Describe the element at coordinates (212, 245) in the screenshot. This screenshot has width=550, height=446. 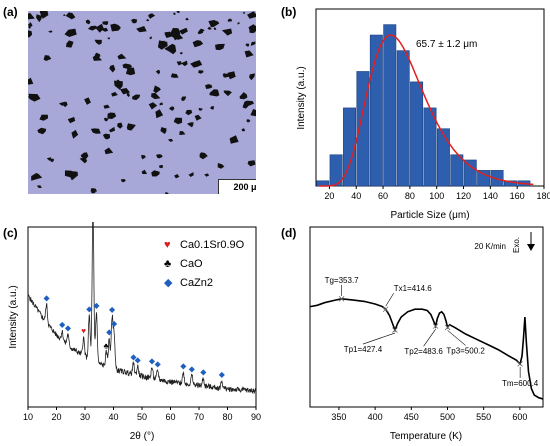
I see `legend-label-1: Ca0.1Sr0.9O` at that location.